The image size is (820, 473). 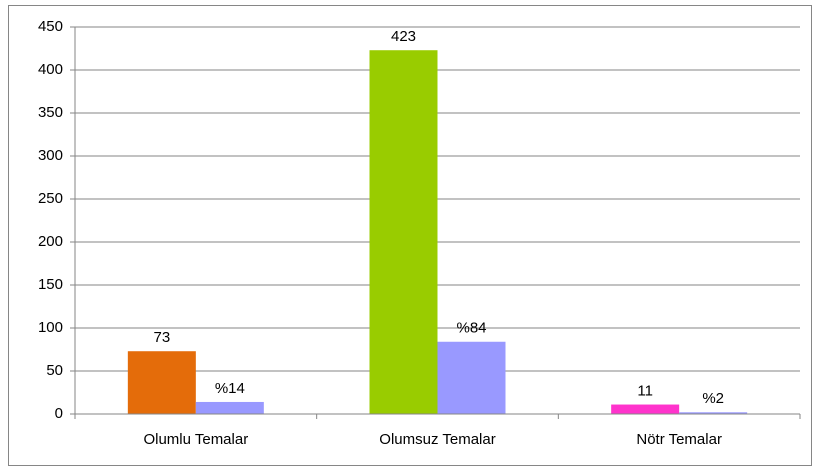 What do you see at coordinates (54, 370) in the screenshot?
I see `y-tick-label: 50` at bounding box center [54, 370].